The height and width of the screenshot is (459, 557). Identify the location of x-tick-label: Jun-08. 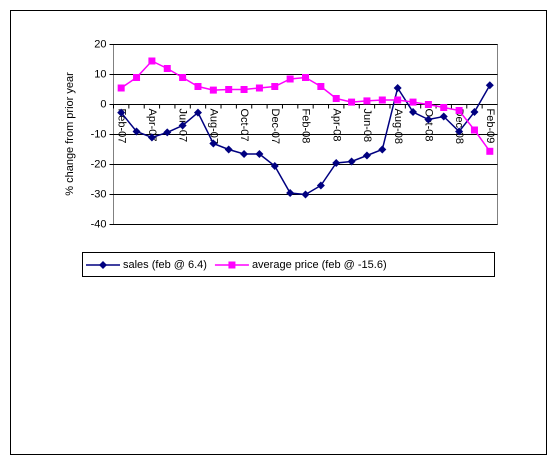
(367, 126).